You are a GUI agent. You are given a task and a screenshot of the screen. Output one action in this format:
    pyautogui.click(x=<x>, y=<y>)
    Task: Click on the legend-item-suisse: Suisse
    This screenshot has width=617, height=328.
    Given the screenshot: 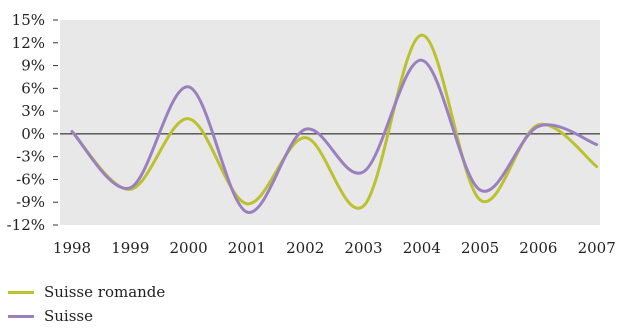 What is the action you would take?
    pyautogui.click(x=86, y=316)
    